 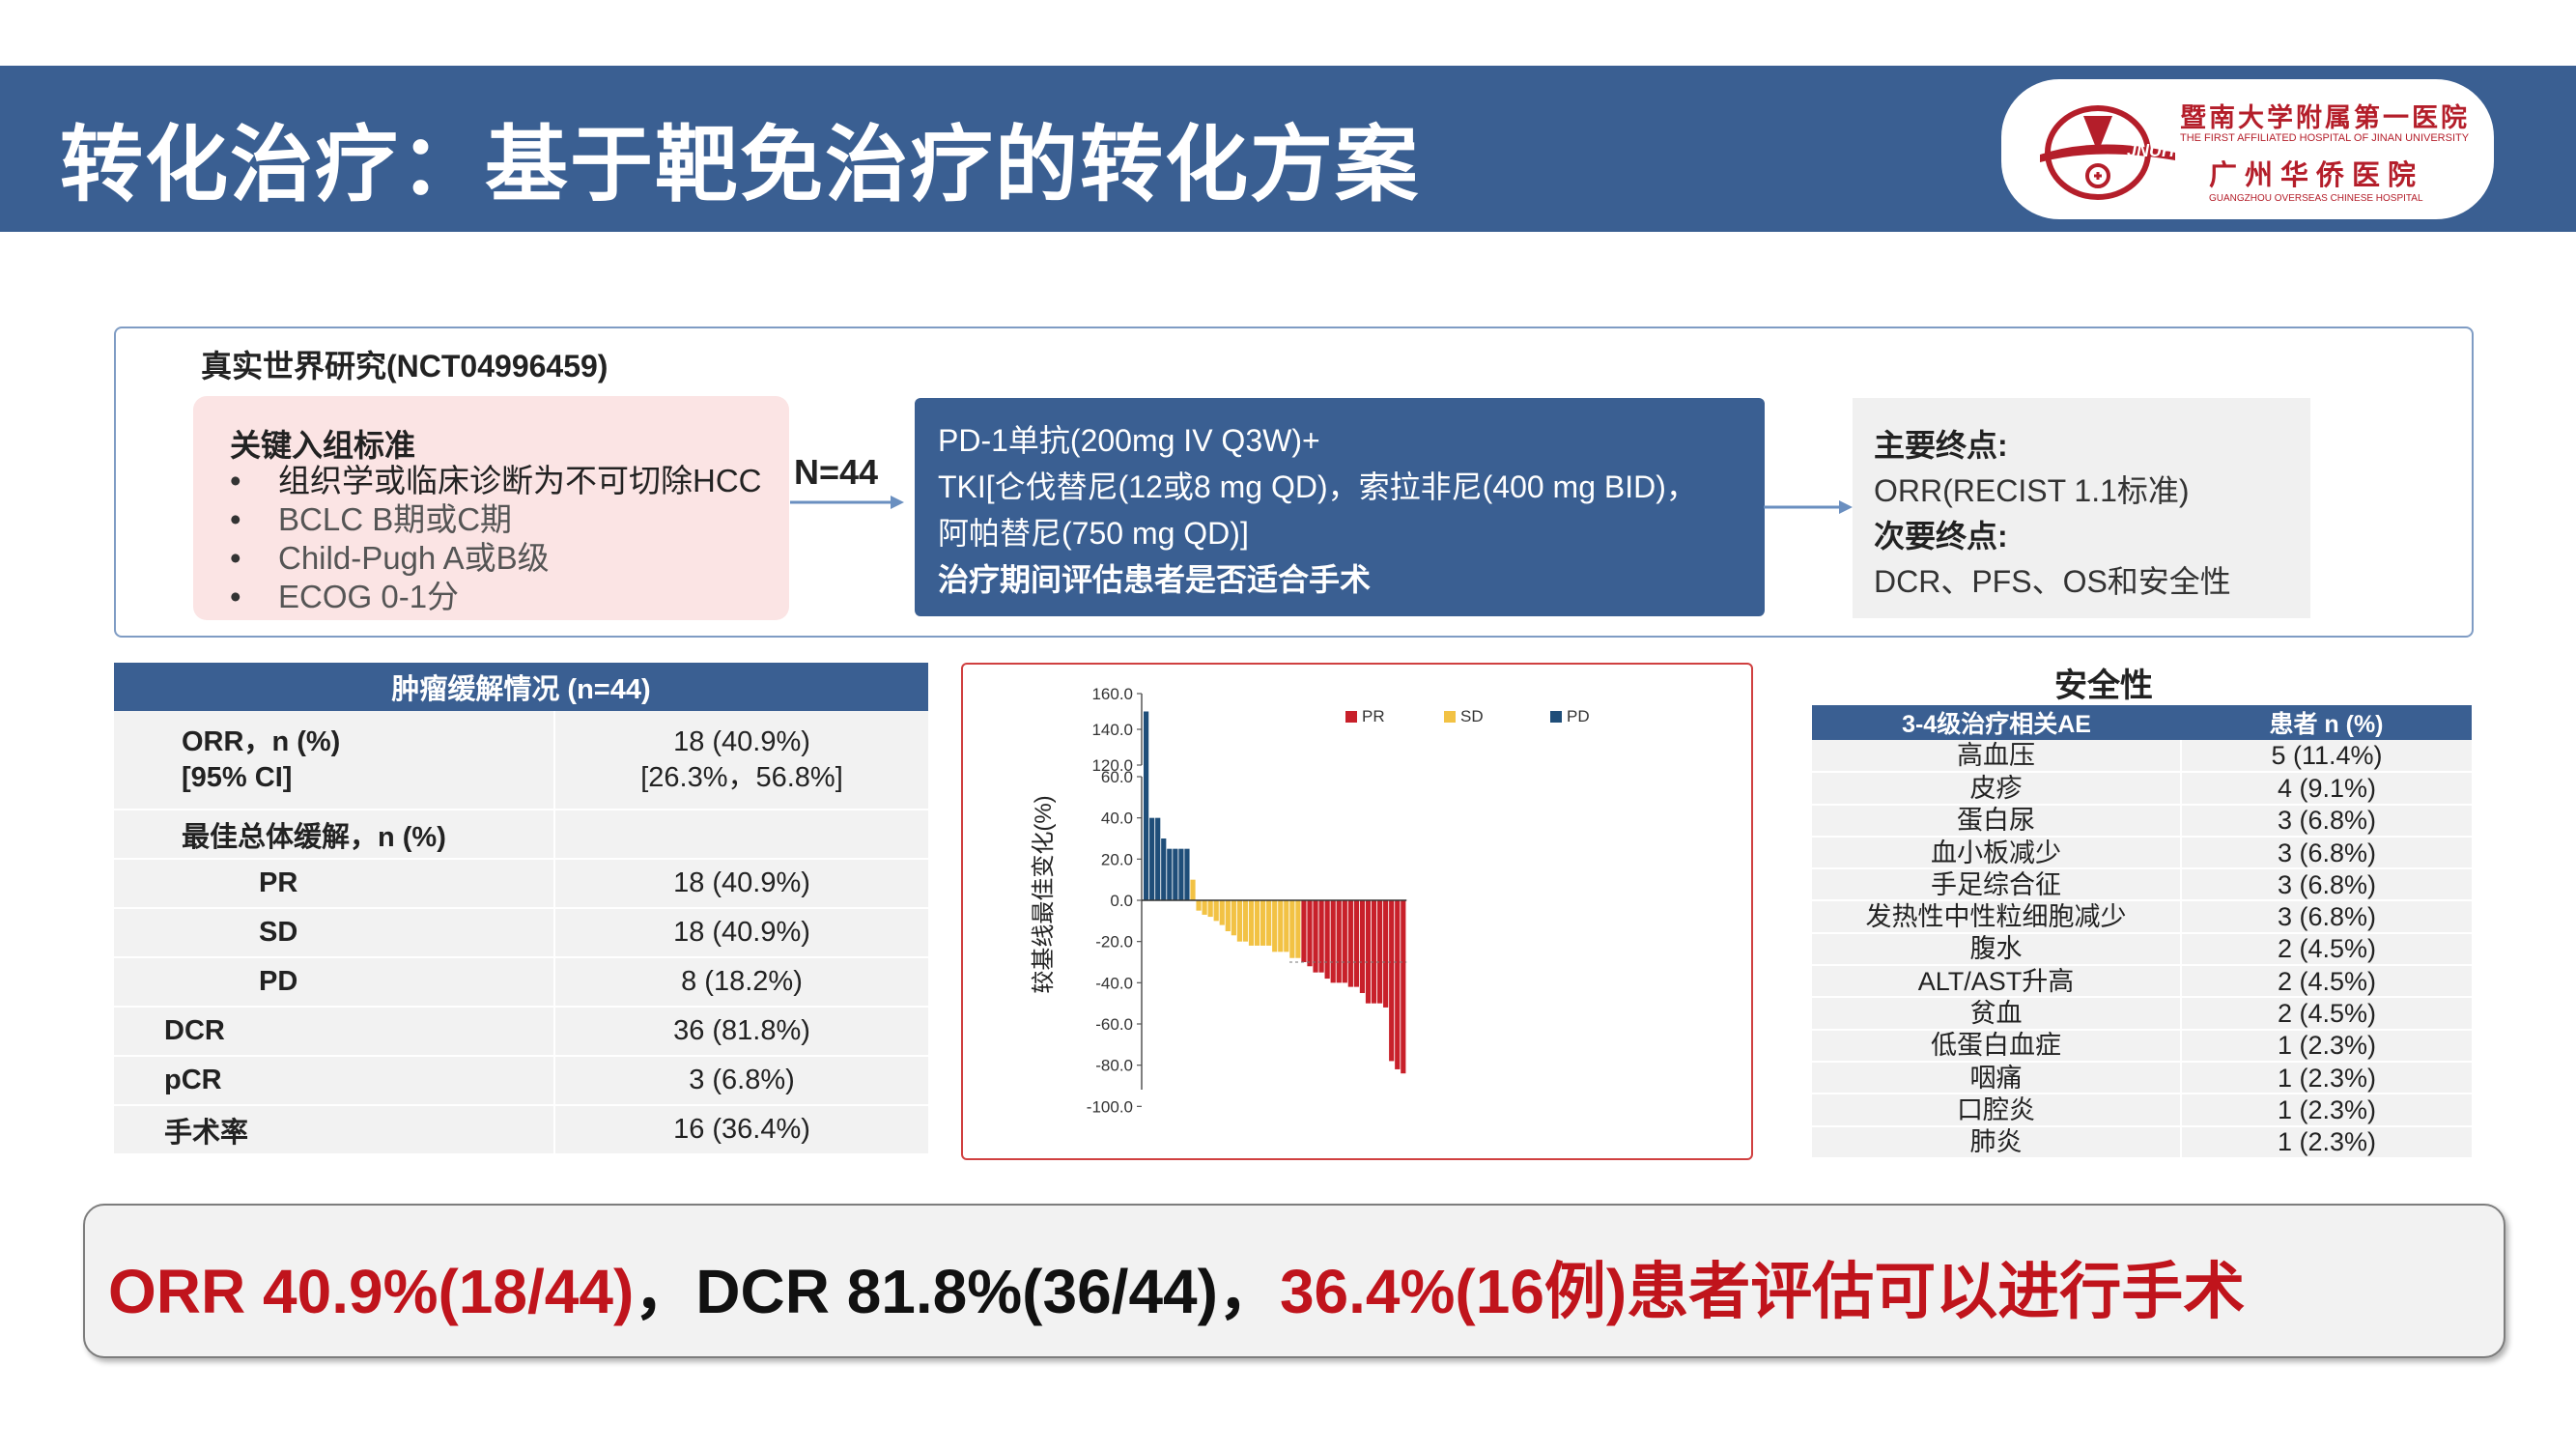 What do you see at coordinates (2107, 152) in the screenshot?
I see `hospital-emblem-icon: JNUH` at bounding box center [2107, 152].